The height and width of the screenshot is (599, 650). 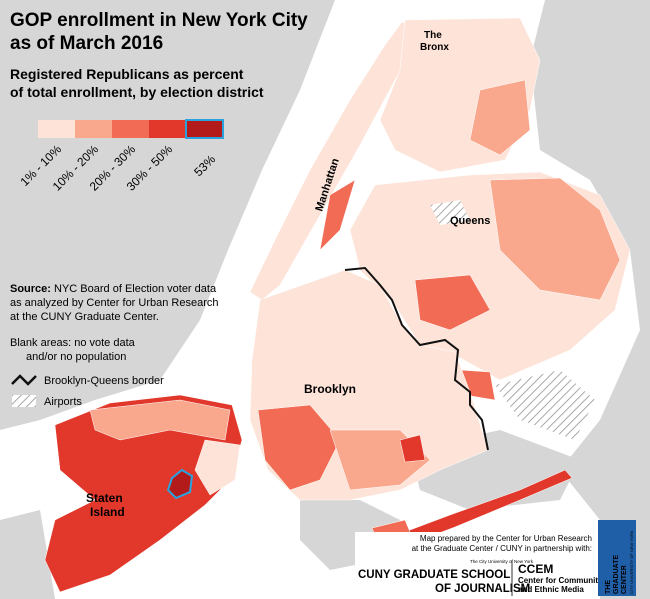 I want to click on staten-island-east, so click(x=217, y=467).